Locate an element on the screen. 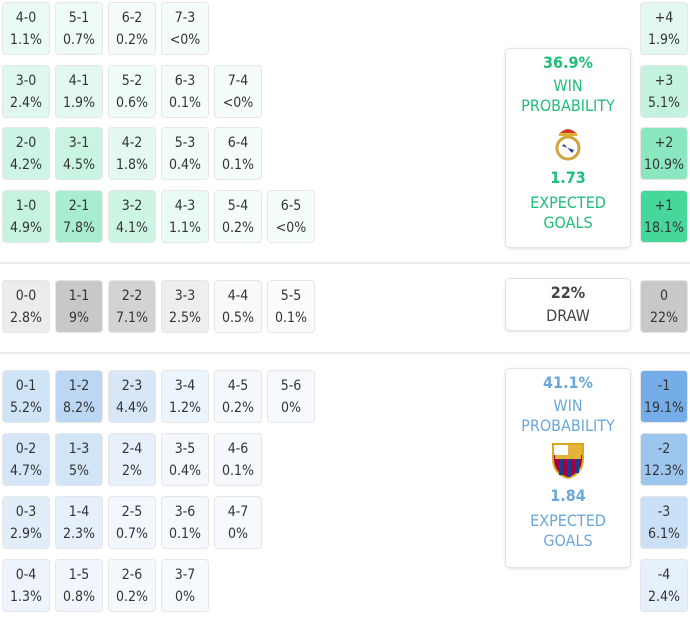 The width and height of the screenshot is (690, 617). score-probability: 1.9% is located at coordinates (79, 103).